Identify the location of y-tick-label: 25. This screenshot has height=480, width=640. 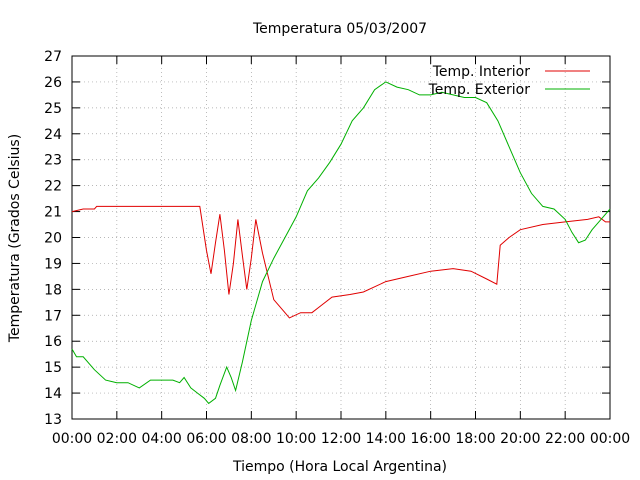
(53, 109).